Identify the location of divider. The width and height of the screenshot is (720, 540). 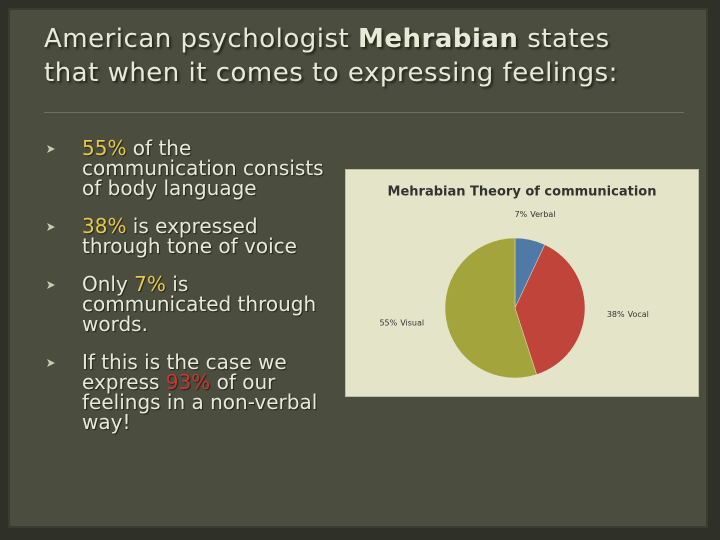
(364, 112).